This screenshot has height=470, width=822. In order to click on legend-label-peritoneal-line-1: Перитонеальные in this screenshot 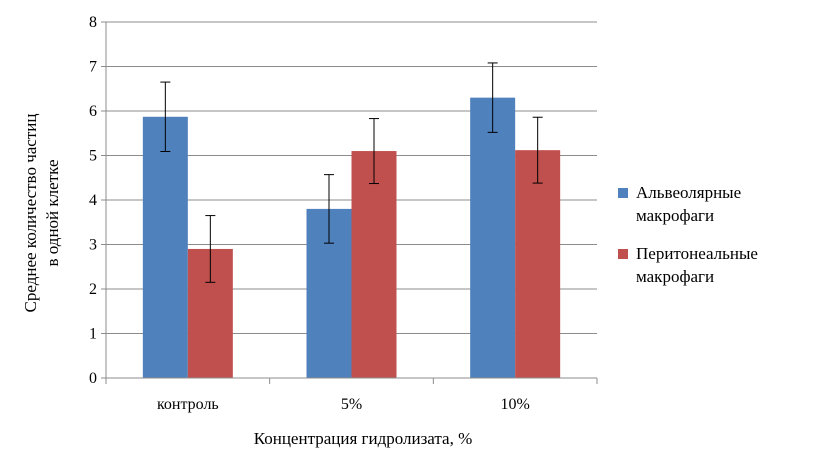, I will do `click(697, 253)`.